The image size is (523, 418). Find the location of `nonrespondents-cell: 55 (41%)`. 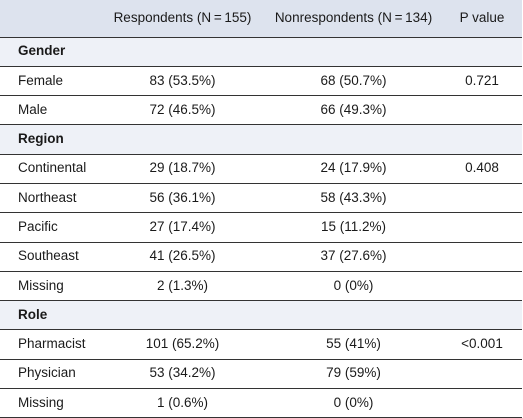

nonrespondents-cell: 55 (41%) is located at coordinates (353, 344).